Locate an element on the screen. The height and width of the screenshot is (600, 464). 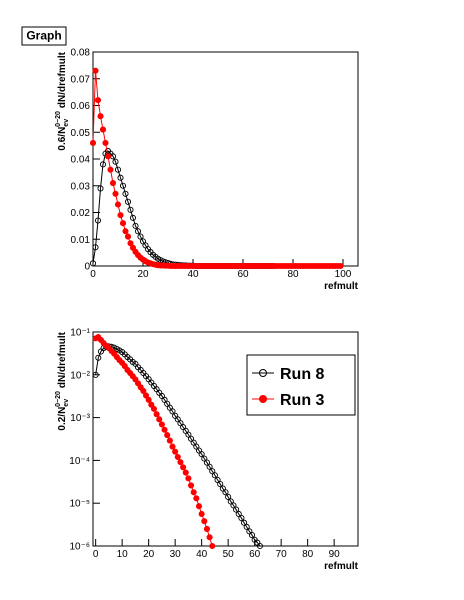
y-tick-label: 10⁻⁴ is located at coordinates (79, 461).